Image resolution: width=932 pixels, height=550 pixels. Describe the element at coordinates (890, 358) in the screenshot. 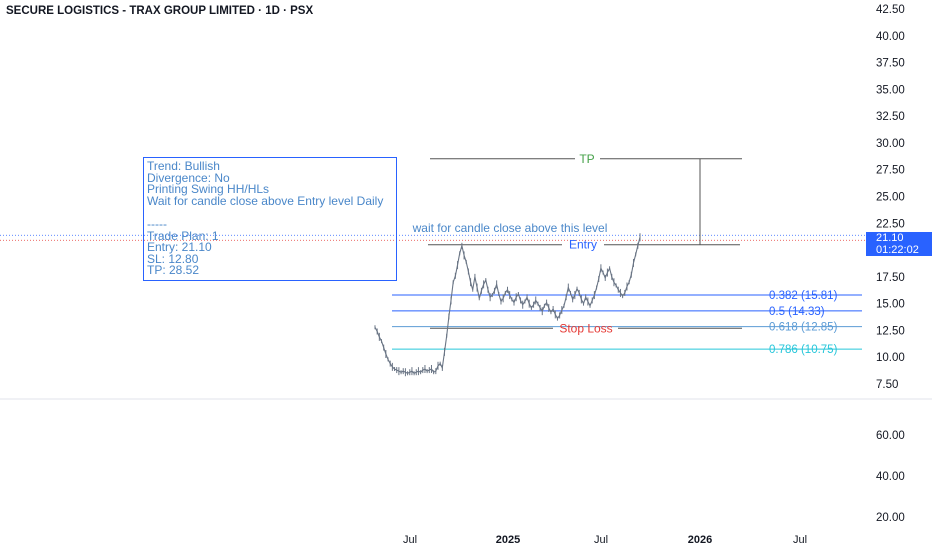

I see `y-tick-label: 10.00` at that location.